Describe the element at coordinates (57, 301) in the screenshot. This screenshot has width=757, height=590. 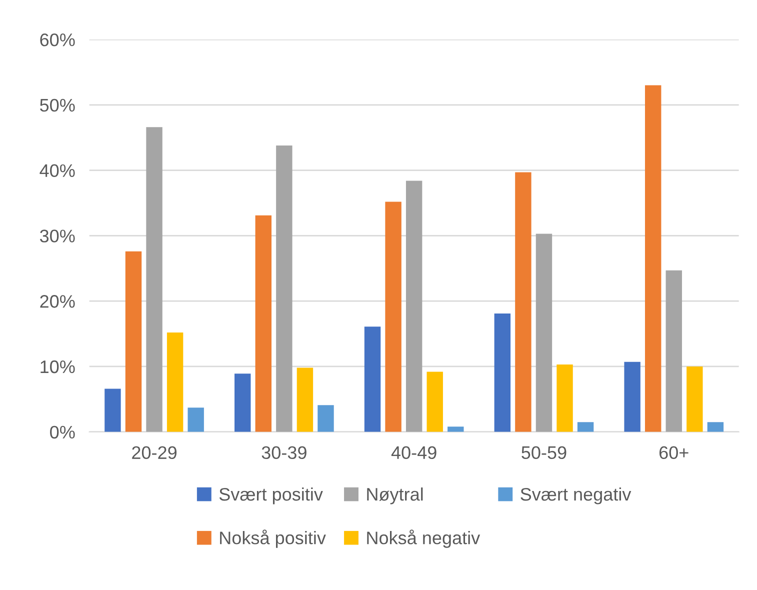
I see `y-tick-label: 20%` at that location.